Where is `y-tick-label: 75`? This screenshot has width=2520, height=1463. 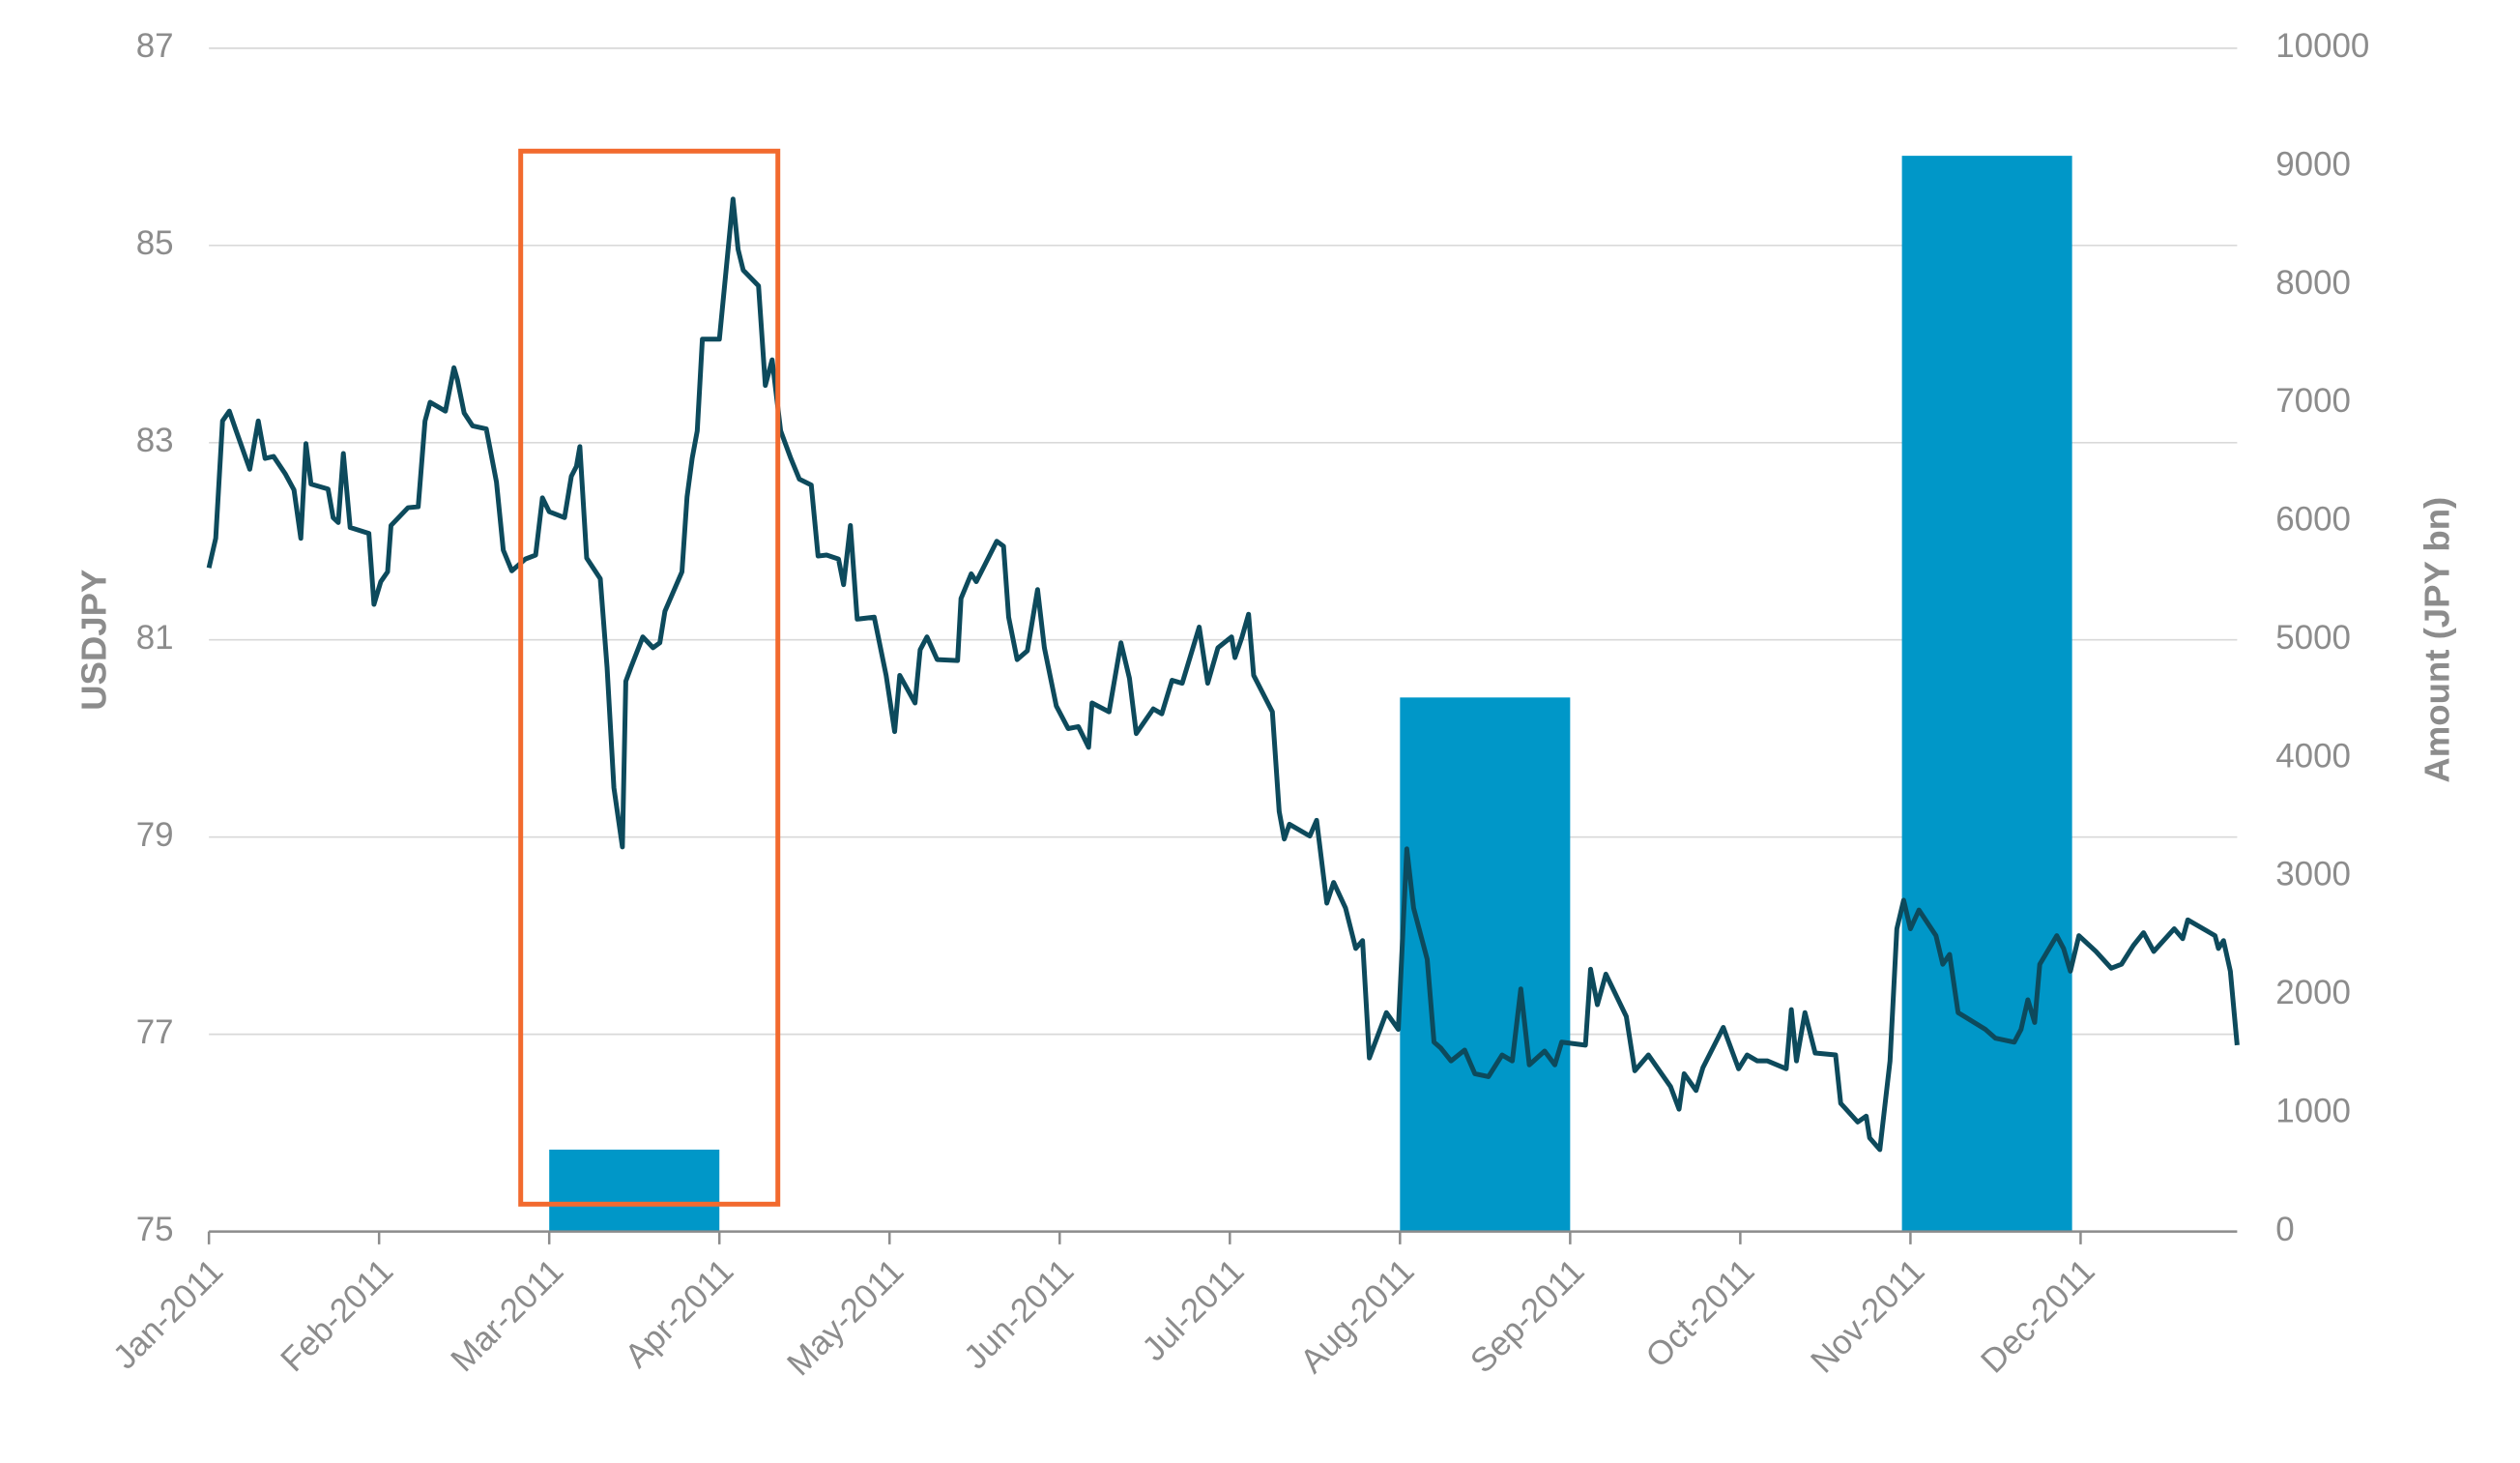
y-tick-label: 75 is located at coordinates (155, 1229).